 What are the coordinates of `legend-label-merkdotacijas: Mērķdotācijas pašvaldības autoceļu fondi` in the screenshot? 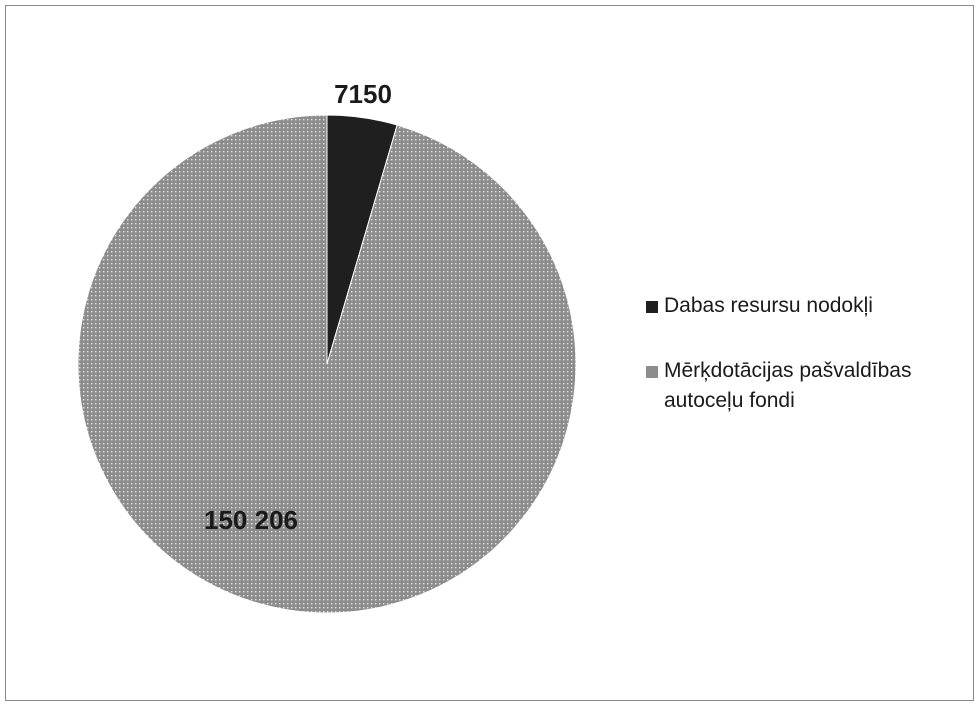 It's located at (788, 385).